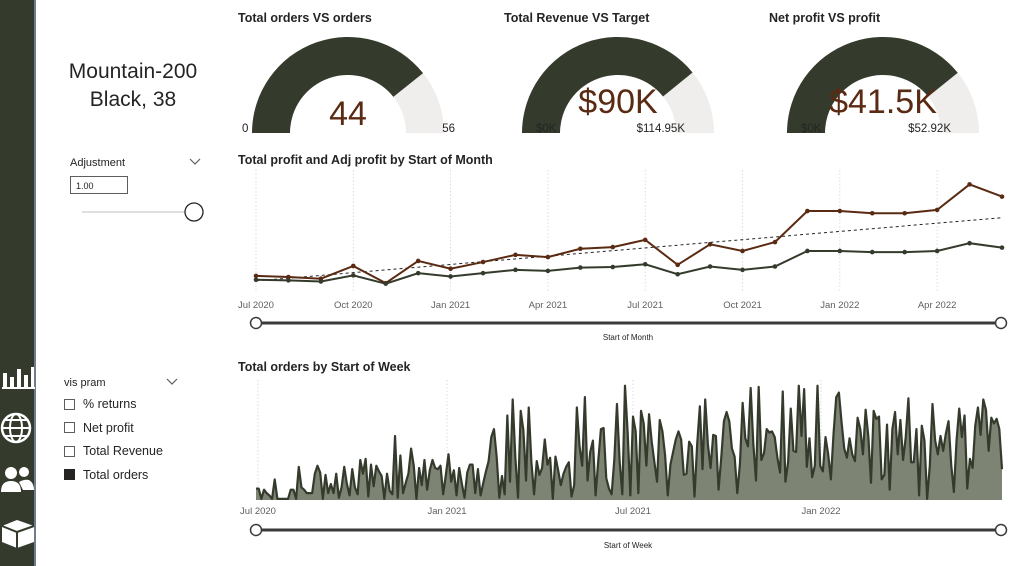 This screenshot has height=566, width=1024. Describe the element at coordinates (628, 337) in the screenshot. I see `x-axis-title: Start of Month` at that location.